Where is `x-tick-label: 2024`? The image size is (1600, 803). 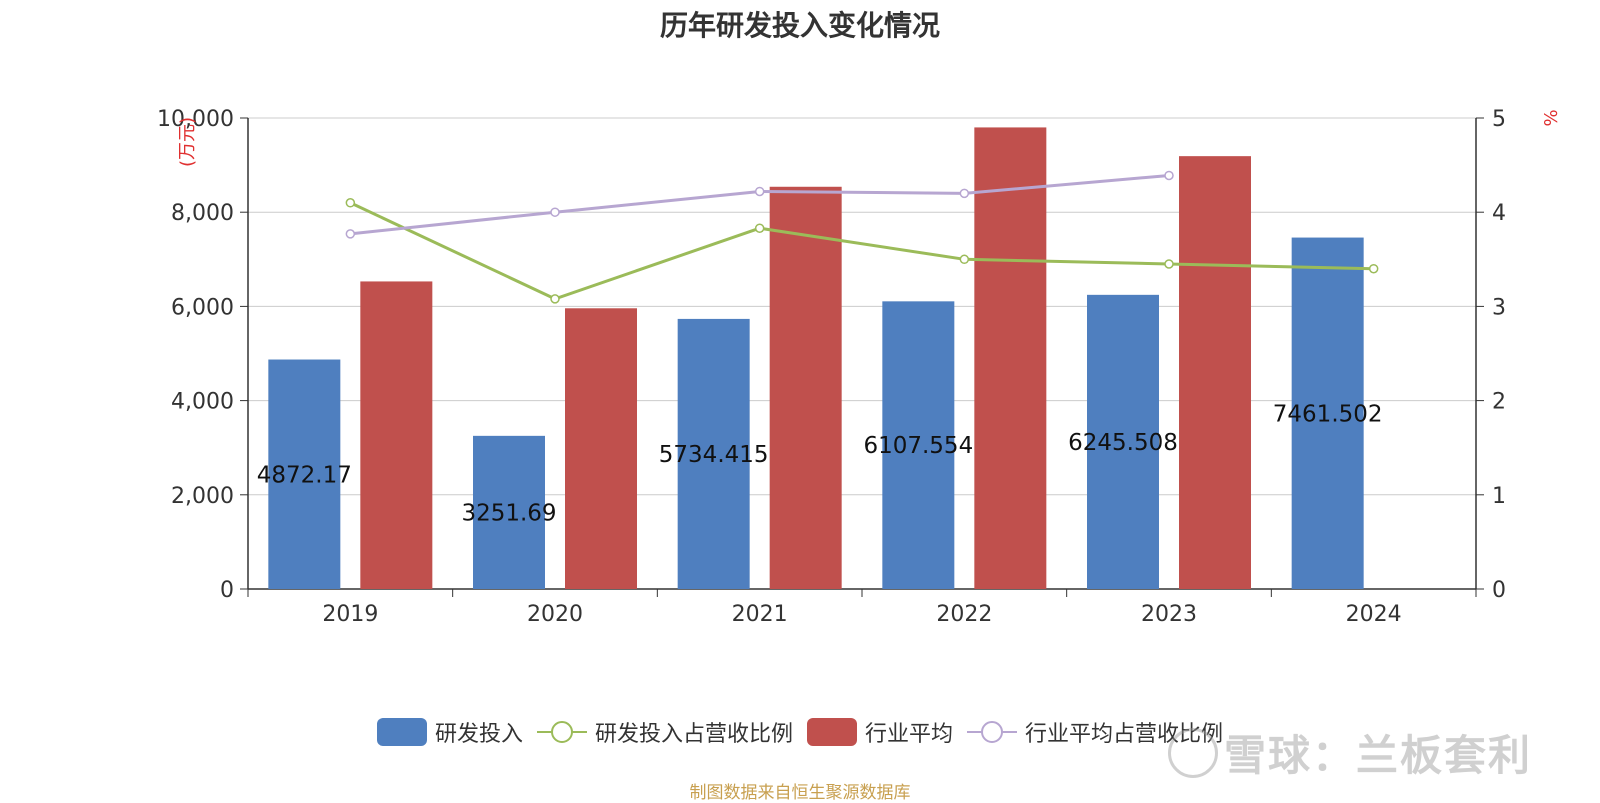 x-tick-label: 2024 is located at coordinates (1374, 614).